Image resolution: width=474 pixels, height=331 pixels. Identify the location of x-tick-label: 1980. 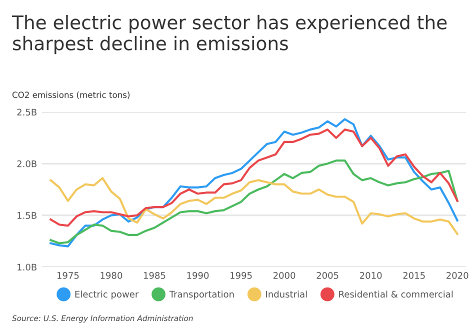
(111, 275).